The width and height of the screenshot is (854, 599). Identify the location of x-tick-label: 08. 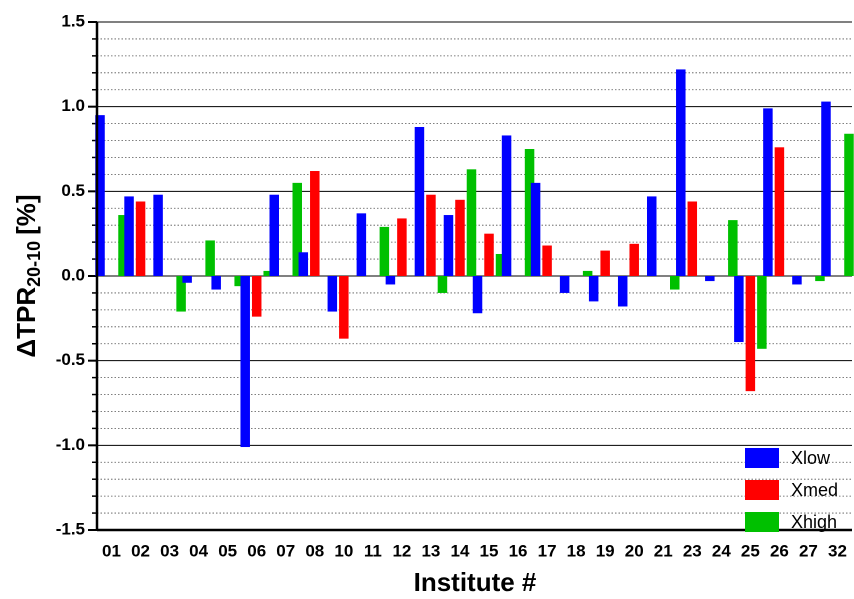
(314, 550).